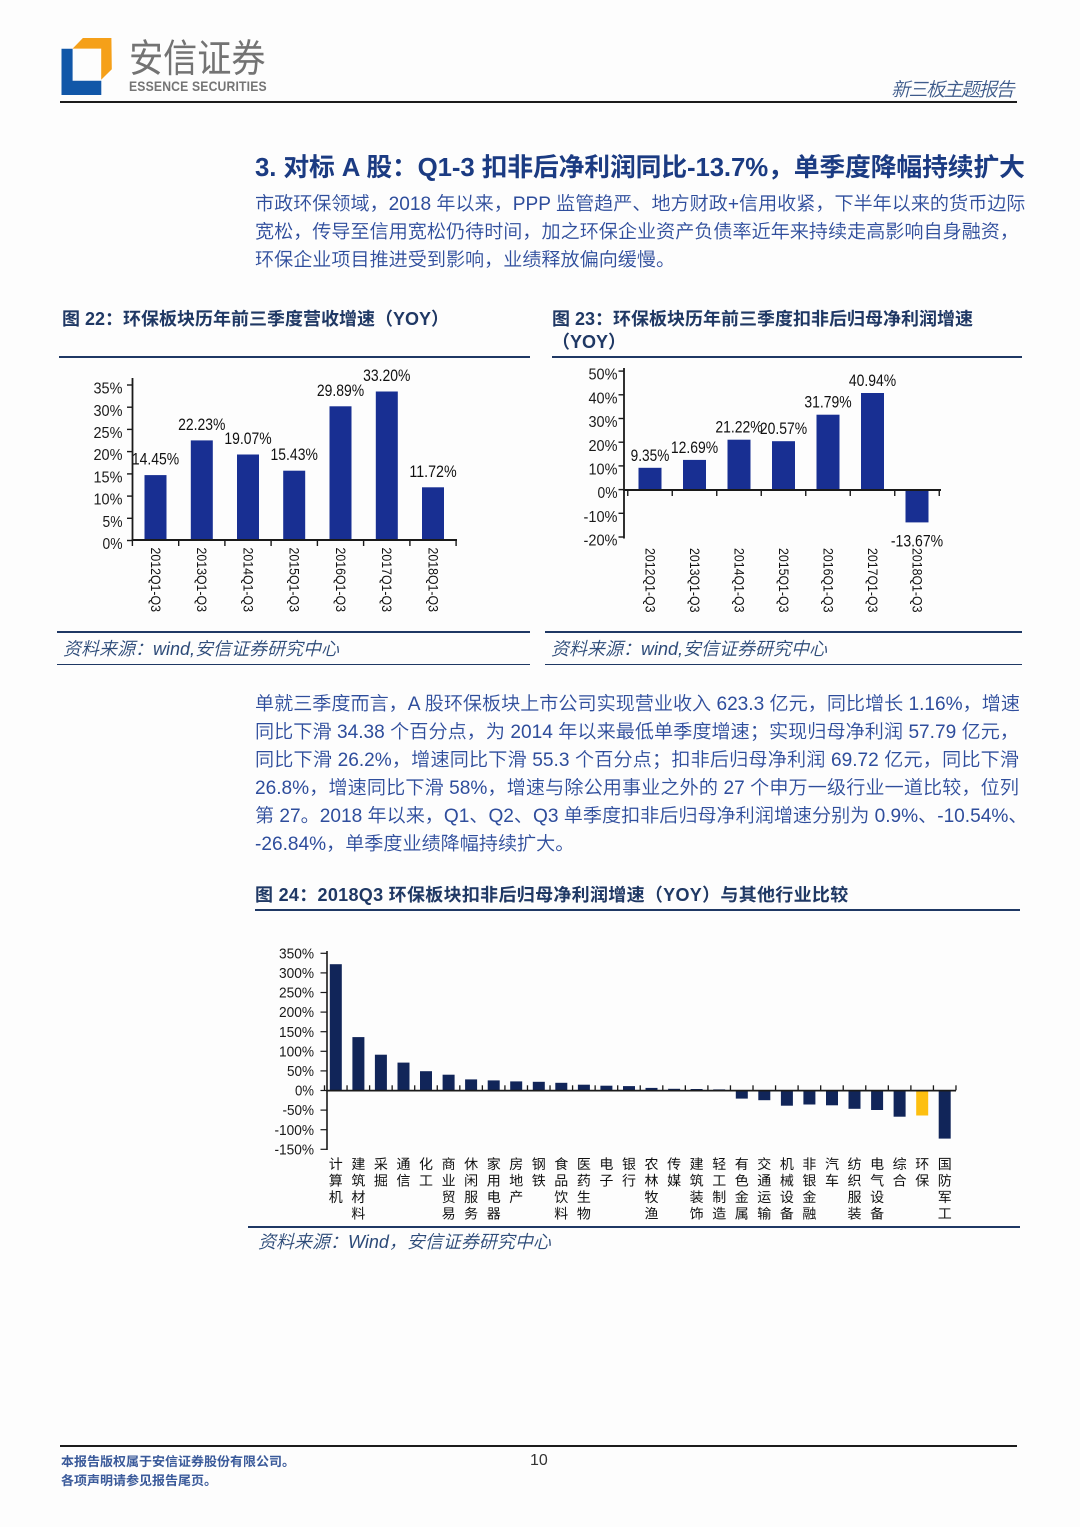 The height and width of the screenshot is (1527, 1080). Describe the element at coordinates (471, 1164) in the screenshot. I see `svg-text: 休` at that location.